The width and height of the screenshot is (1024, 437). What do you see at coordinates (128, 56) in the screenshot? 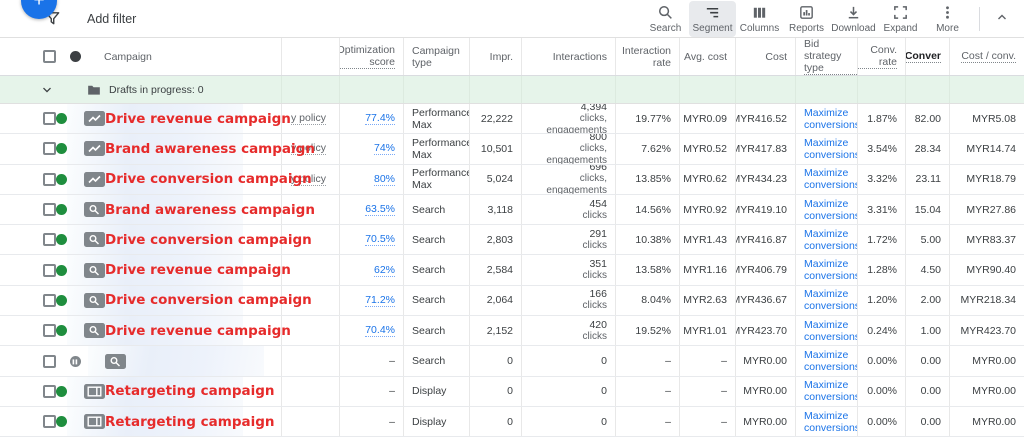
I see `campaign-column-label: Campaign` at bounding box center [128, 56].